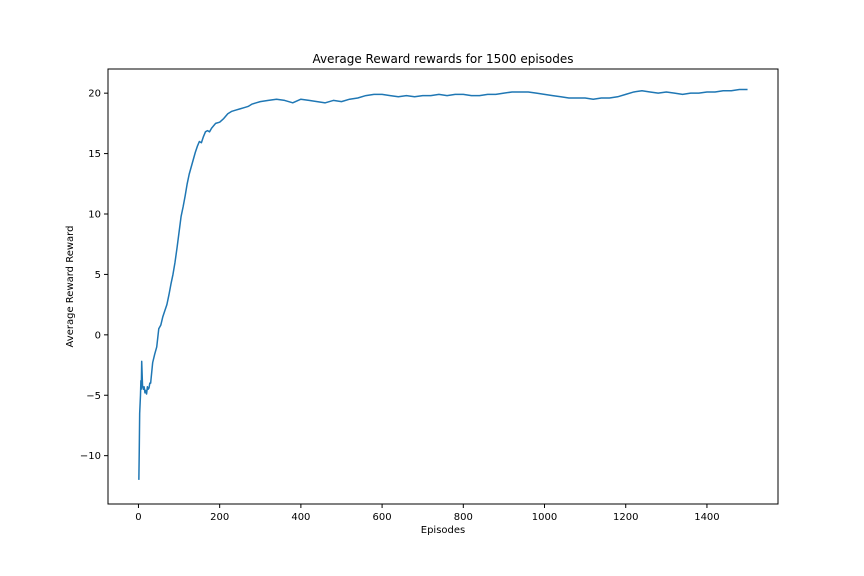 This screenshot has width=864, height=576. Describe the element at coordinates (98, 275) in the screenshot. I see `y-tick-label: 5` at that location.